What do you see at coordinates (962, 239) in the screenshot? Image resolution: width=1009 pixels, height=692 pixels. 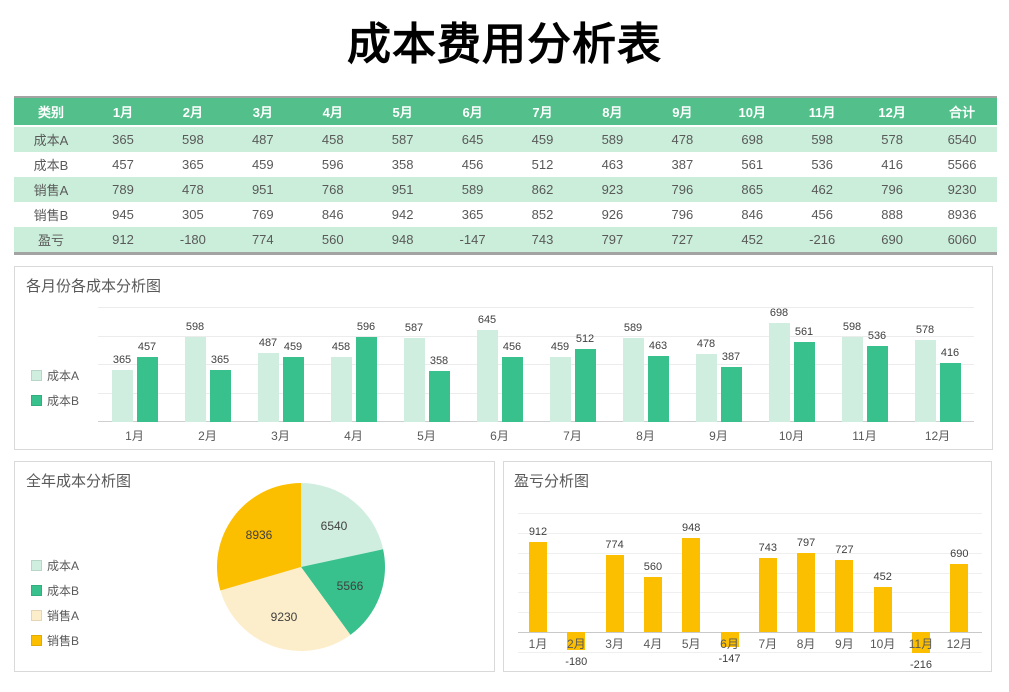 I see `row-total-cell: 6060` at bounding box center [962, 239].